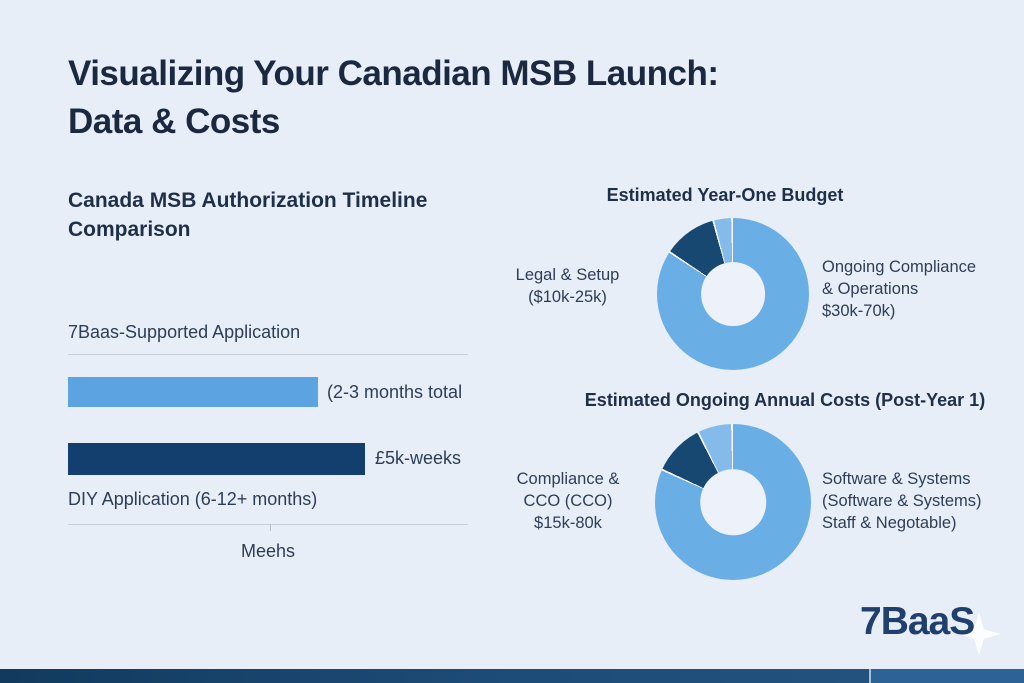 The height and width of the screenshot is (683, 1024). What do you see at coordinates (174, 121) in the screenshot?
I see `page-title-line2: Data & Costs` at bounding box center [174, 121].